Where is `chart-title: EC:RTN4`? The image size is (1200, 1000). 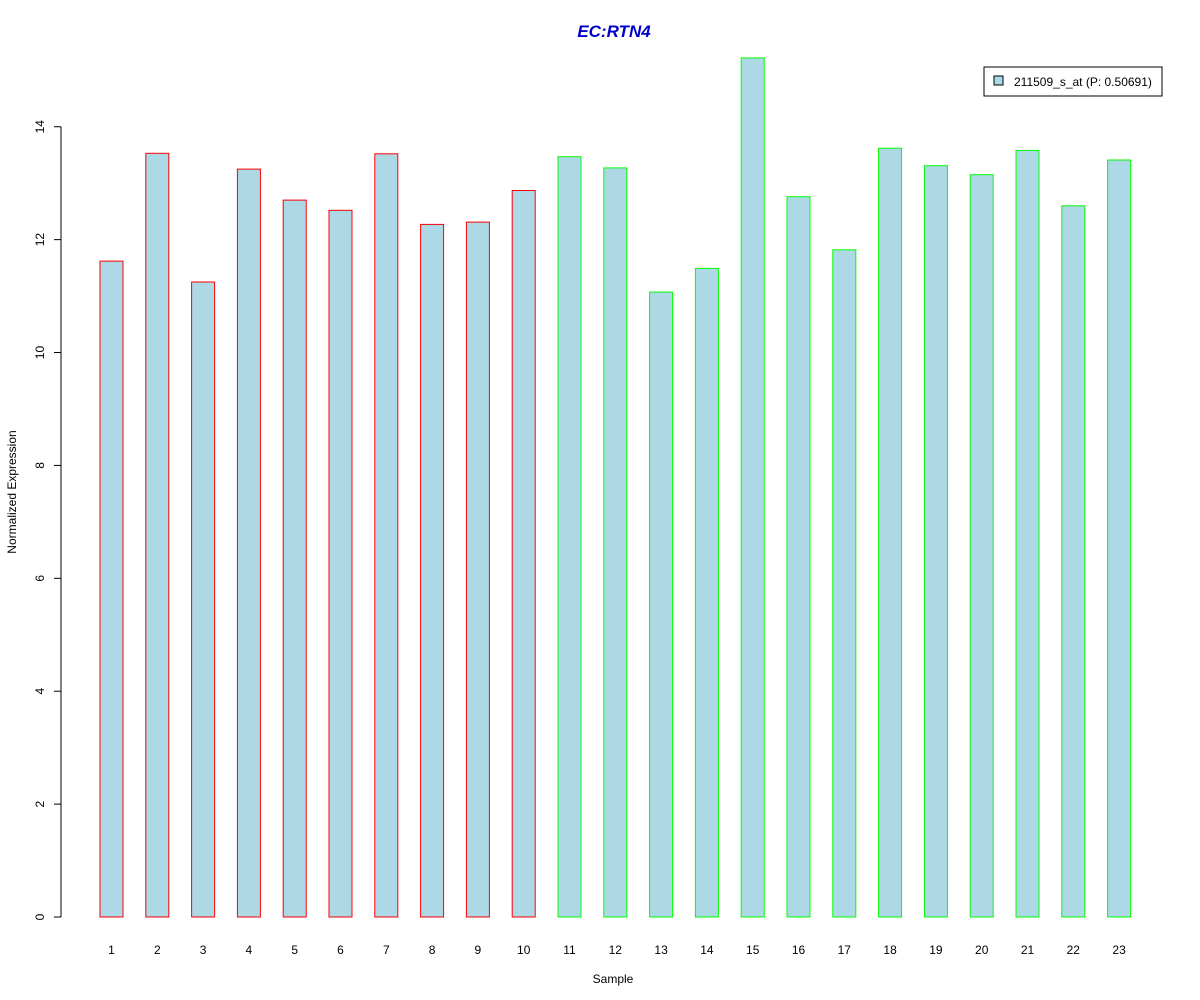
chart-title: EC:RTN4 is located at coordinates (614, 31).